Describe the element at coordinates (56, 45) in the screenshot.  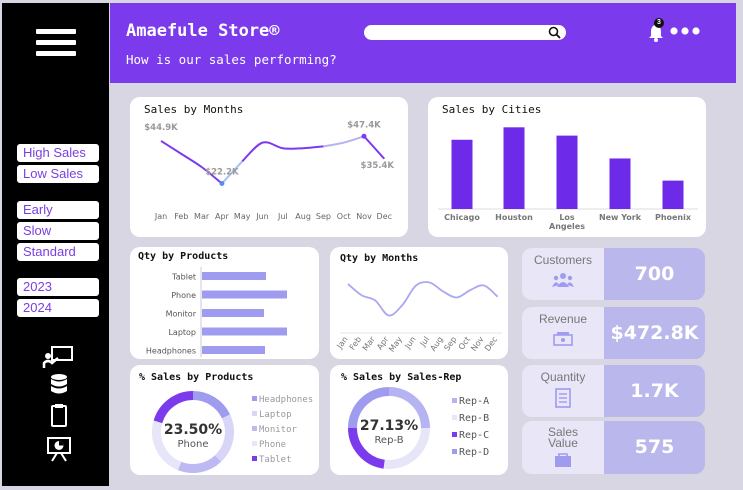
I see `hamburger-menu-icon` at that location.